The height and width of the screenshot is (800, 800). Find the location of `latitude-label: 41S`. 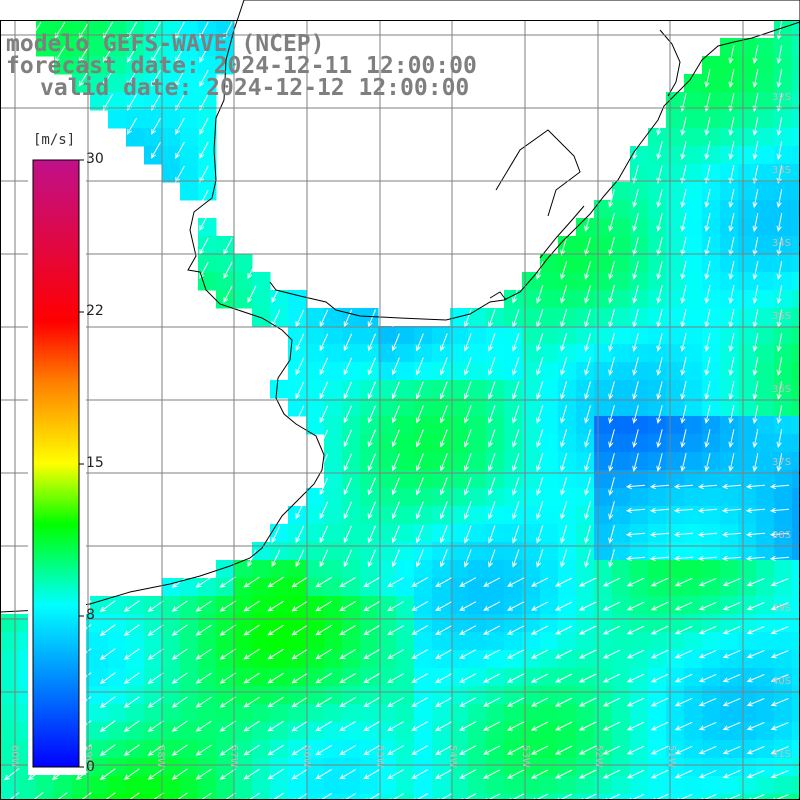

latitude-label: 41S is located at coordinates (781, 754).